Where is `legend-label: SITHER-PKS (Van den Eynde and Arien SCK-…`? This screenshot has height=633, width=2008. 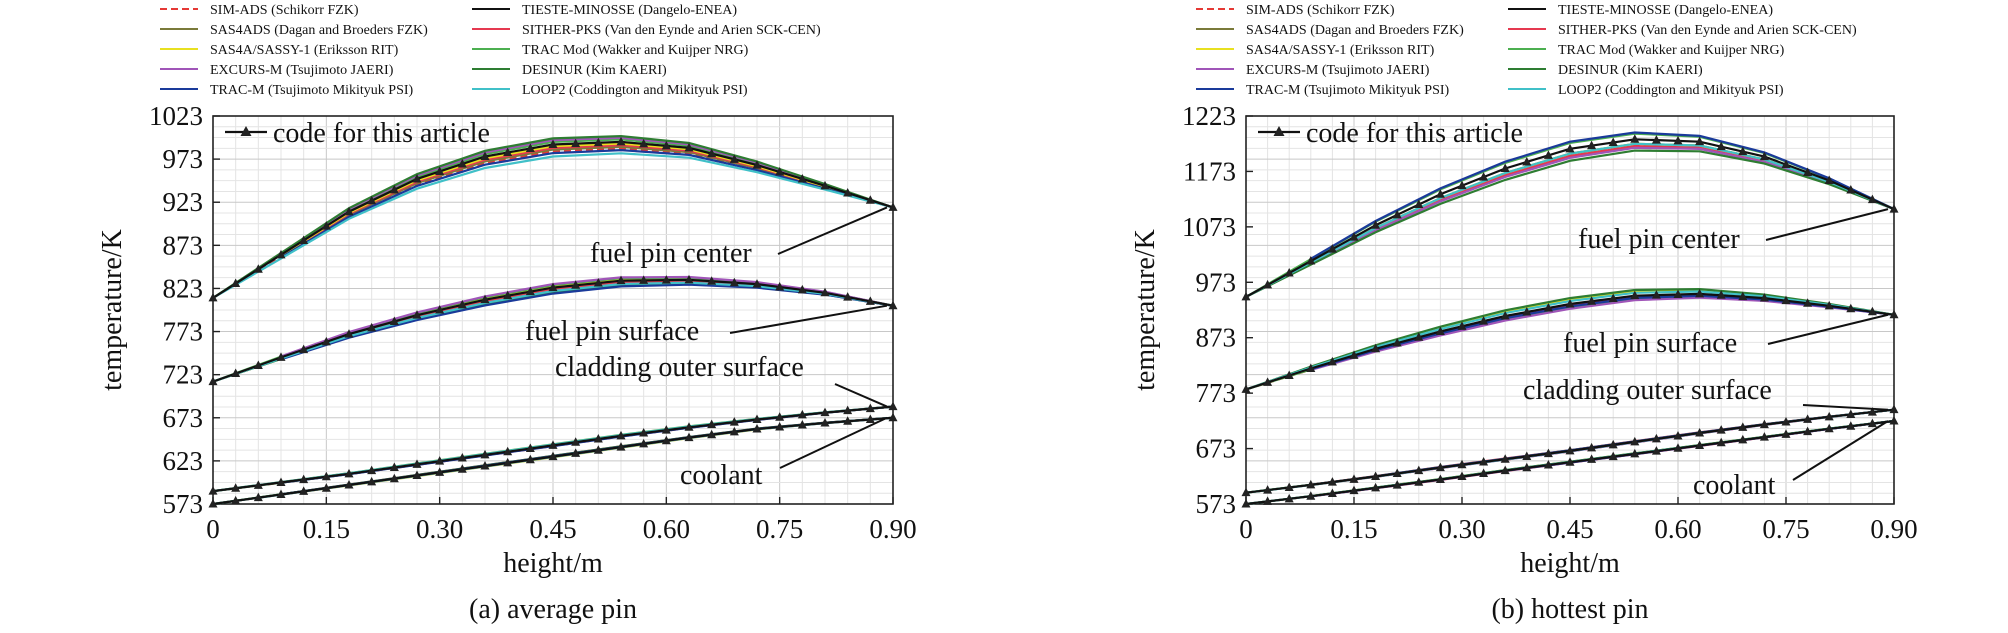
legend-label: SITHER-PKS (Van den Eynde and Arien SCK-… is located at coordinates (1707, 30).